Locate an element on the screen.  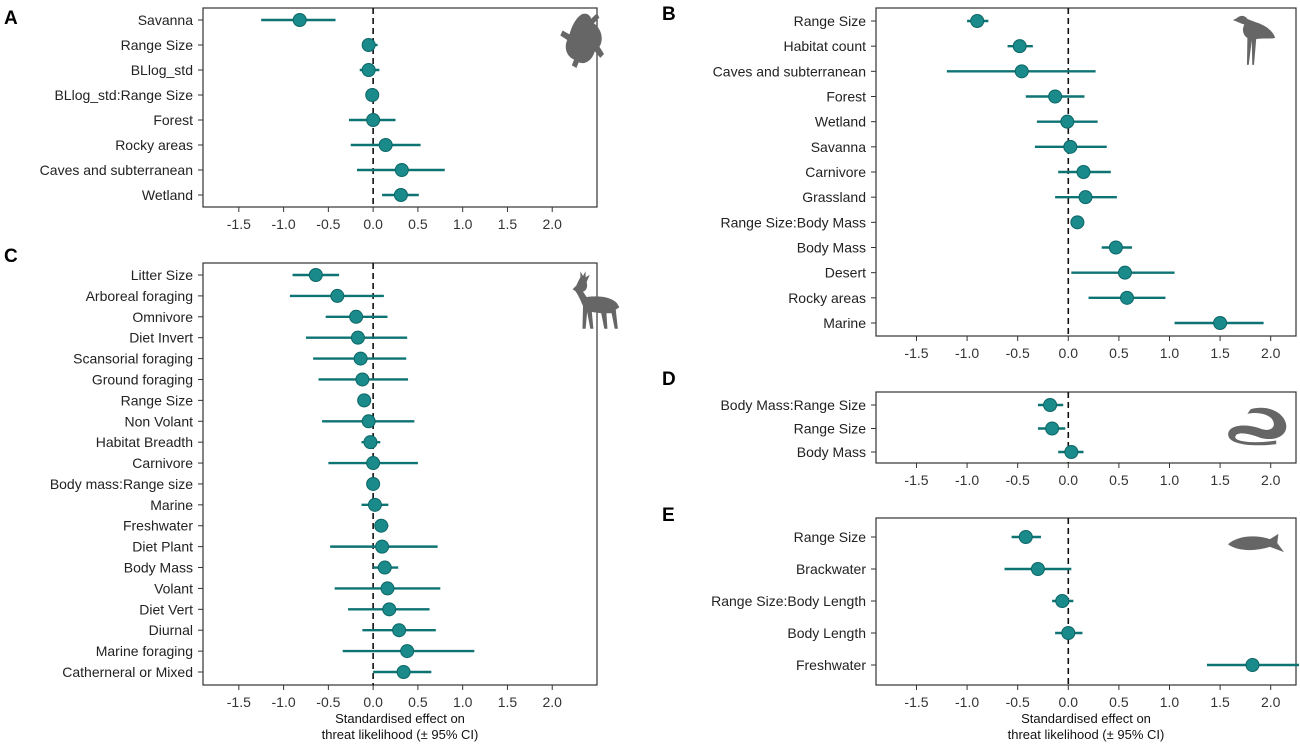
category-label: Litter Size is located at coordinates (162, 275).